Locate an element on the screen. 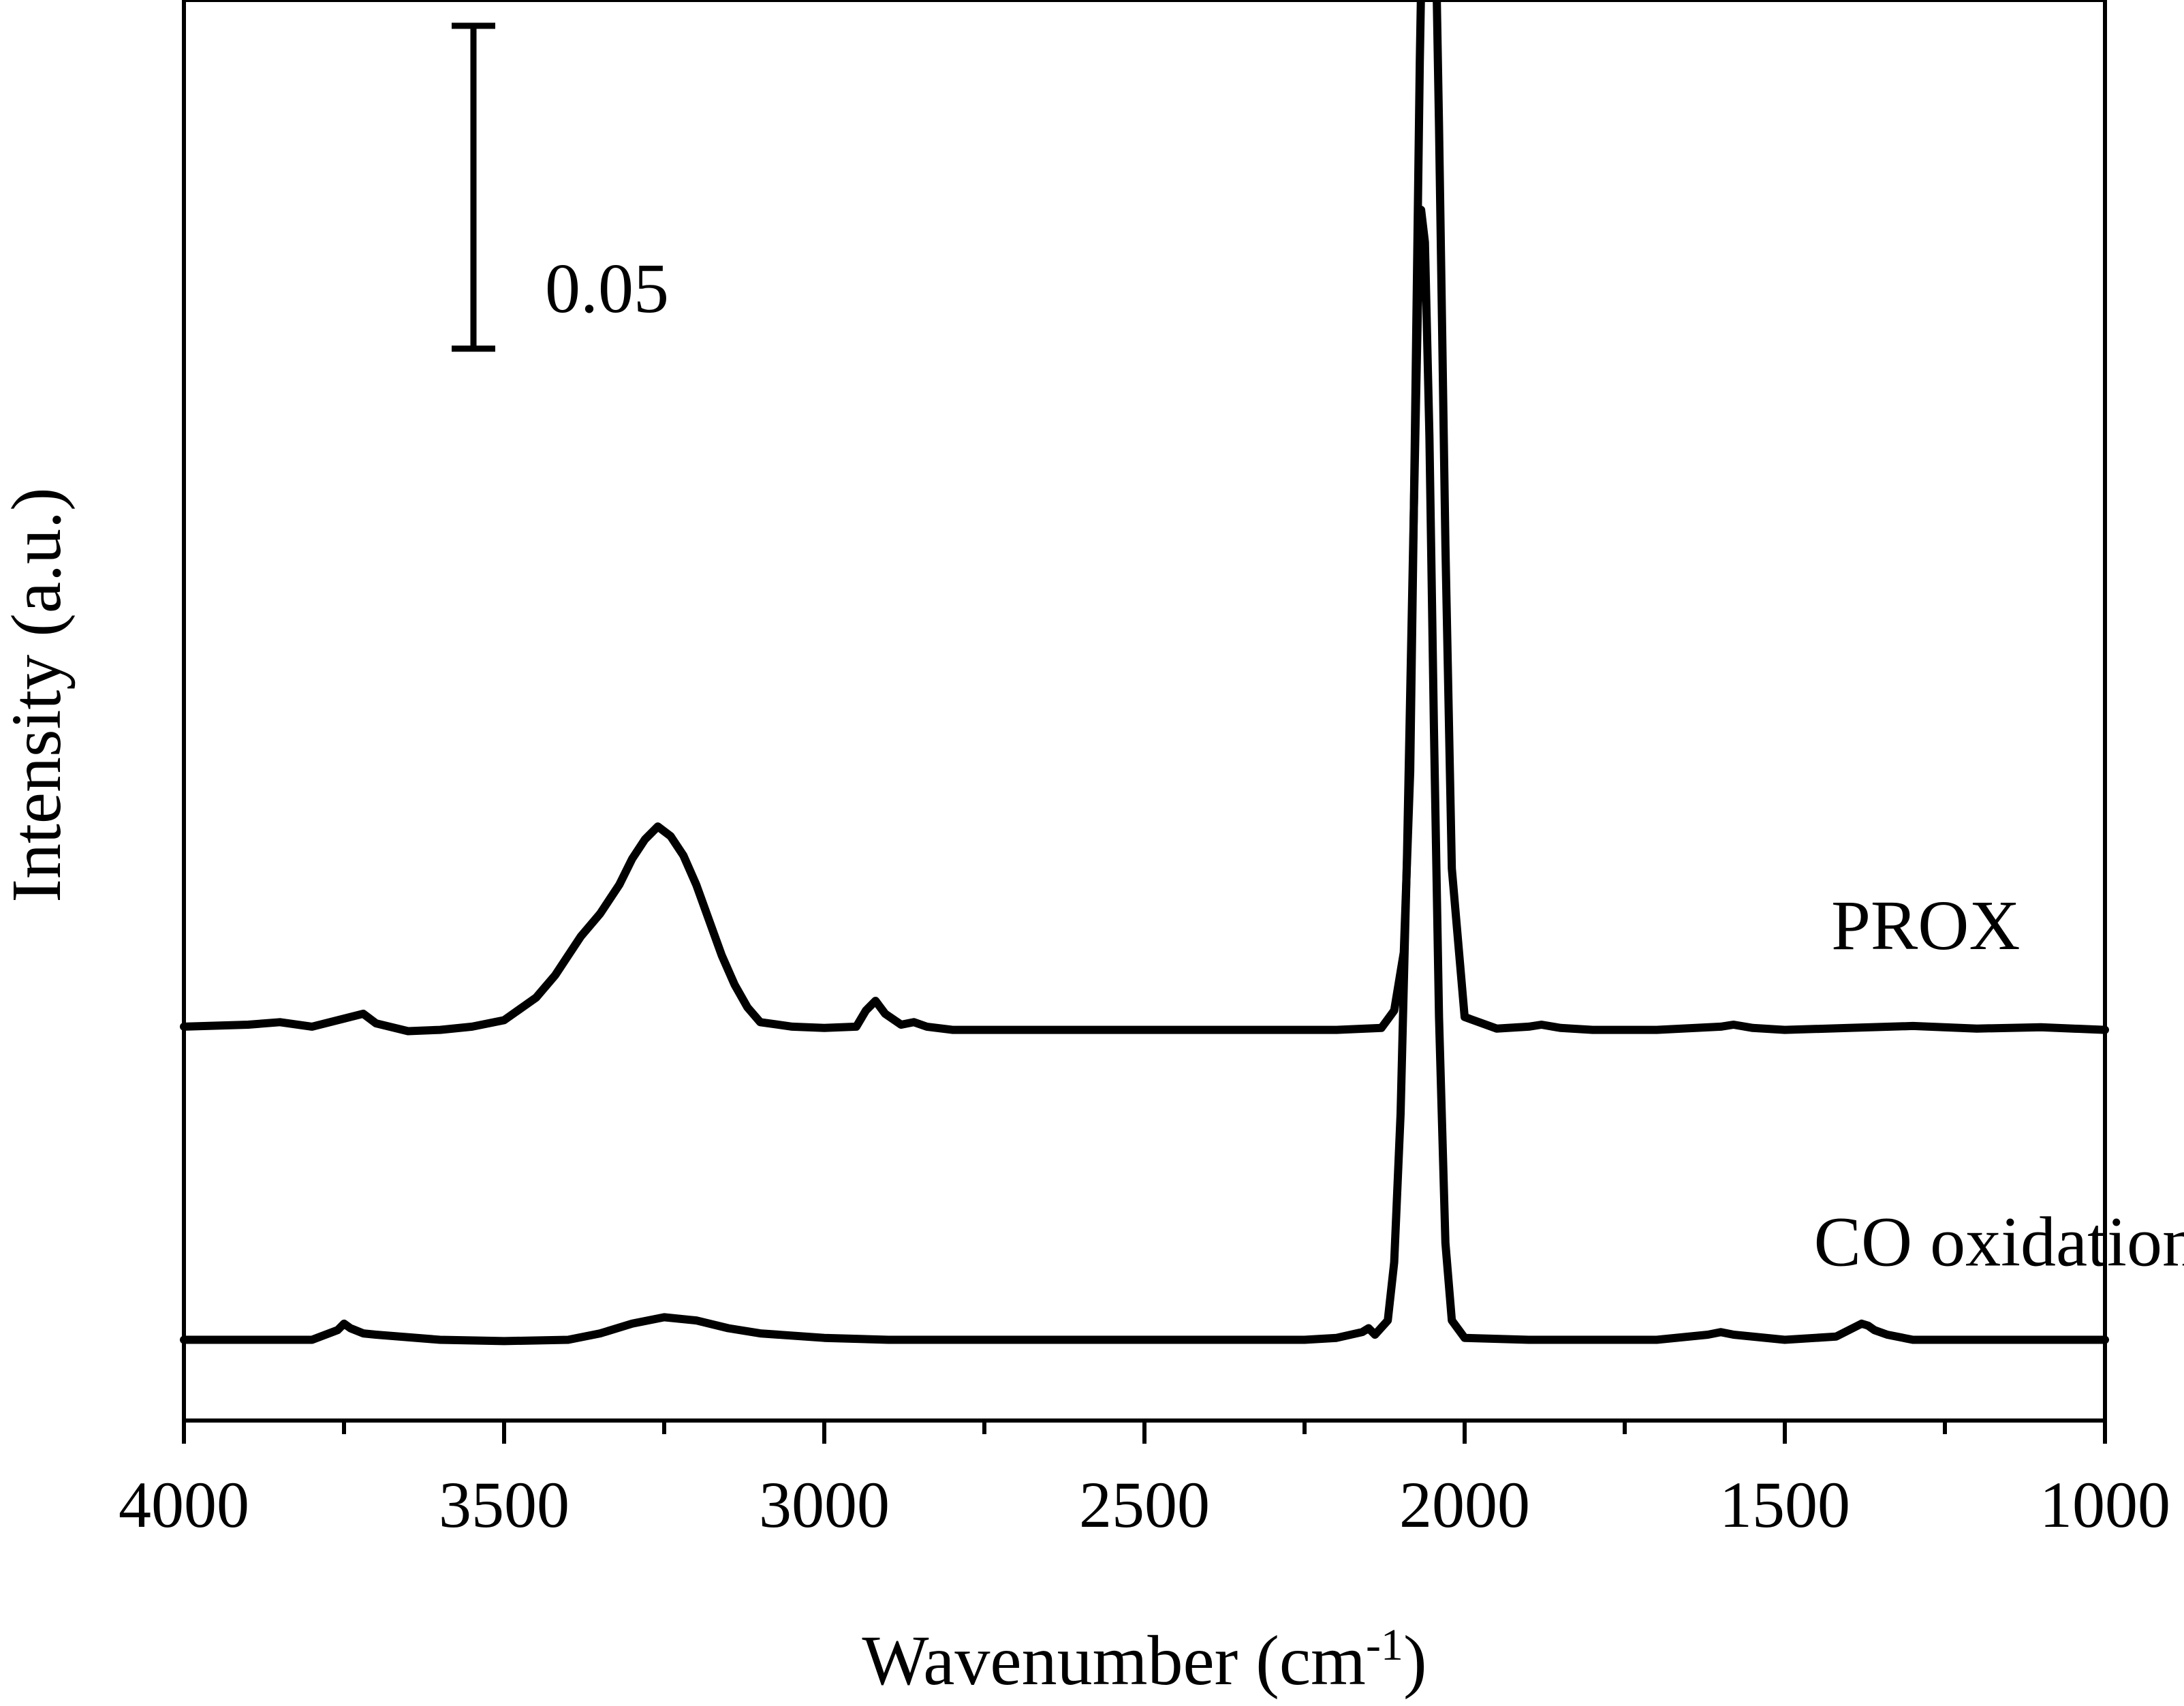 This screenshot has height=1706, width=2184. x-tick-label: 3000 is located at coordinates (824, 1505).